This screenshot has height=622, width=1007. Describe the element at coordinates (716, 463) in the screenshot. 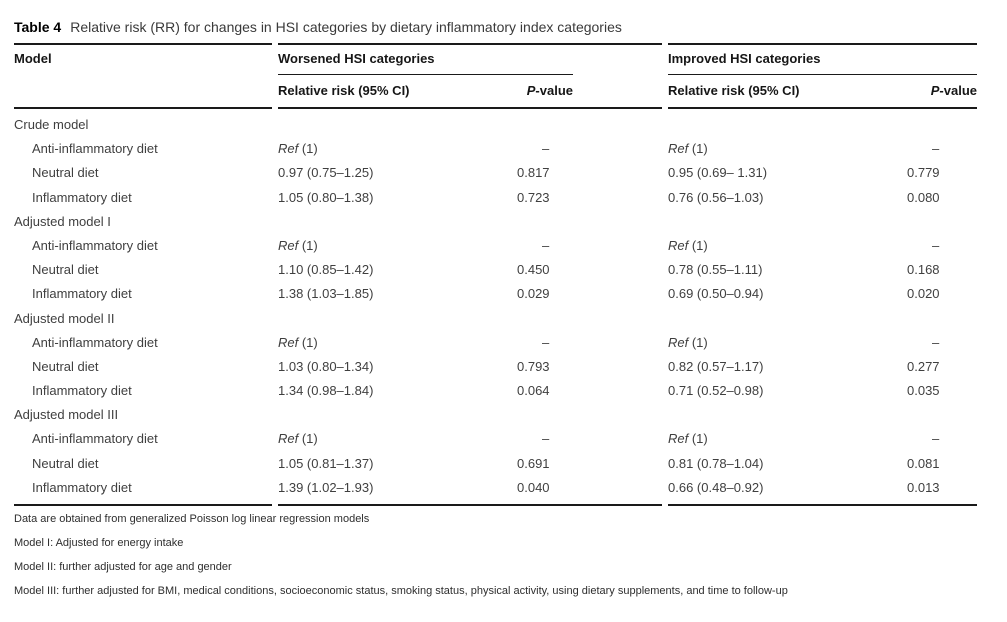

I see `improved-rr-cell: 0.81 (0.78–1.04)` at that location.